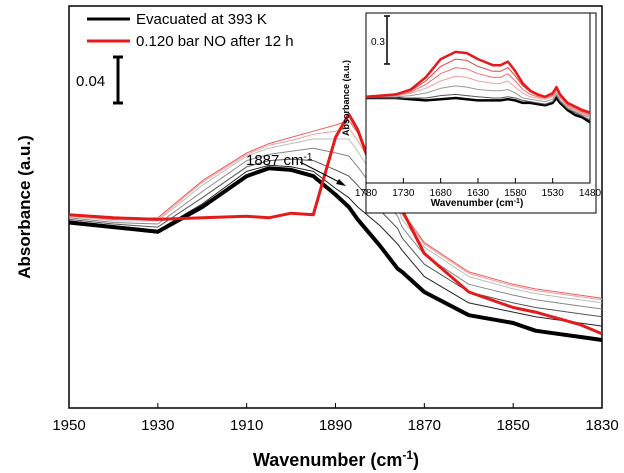  What do you see at coordinates (477, 204) in the screenshot?
I see `inset-x-axis-title: Wavenumber (cm-1)` at bounding box center [477, 204].